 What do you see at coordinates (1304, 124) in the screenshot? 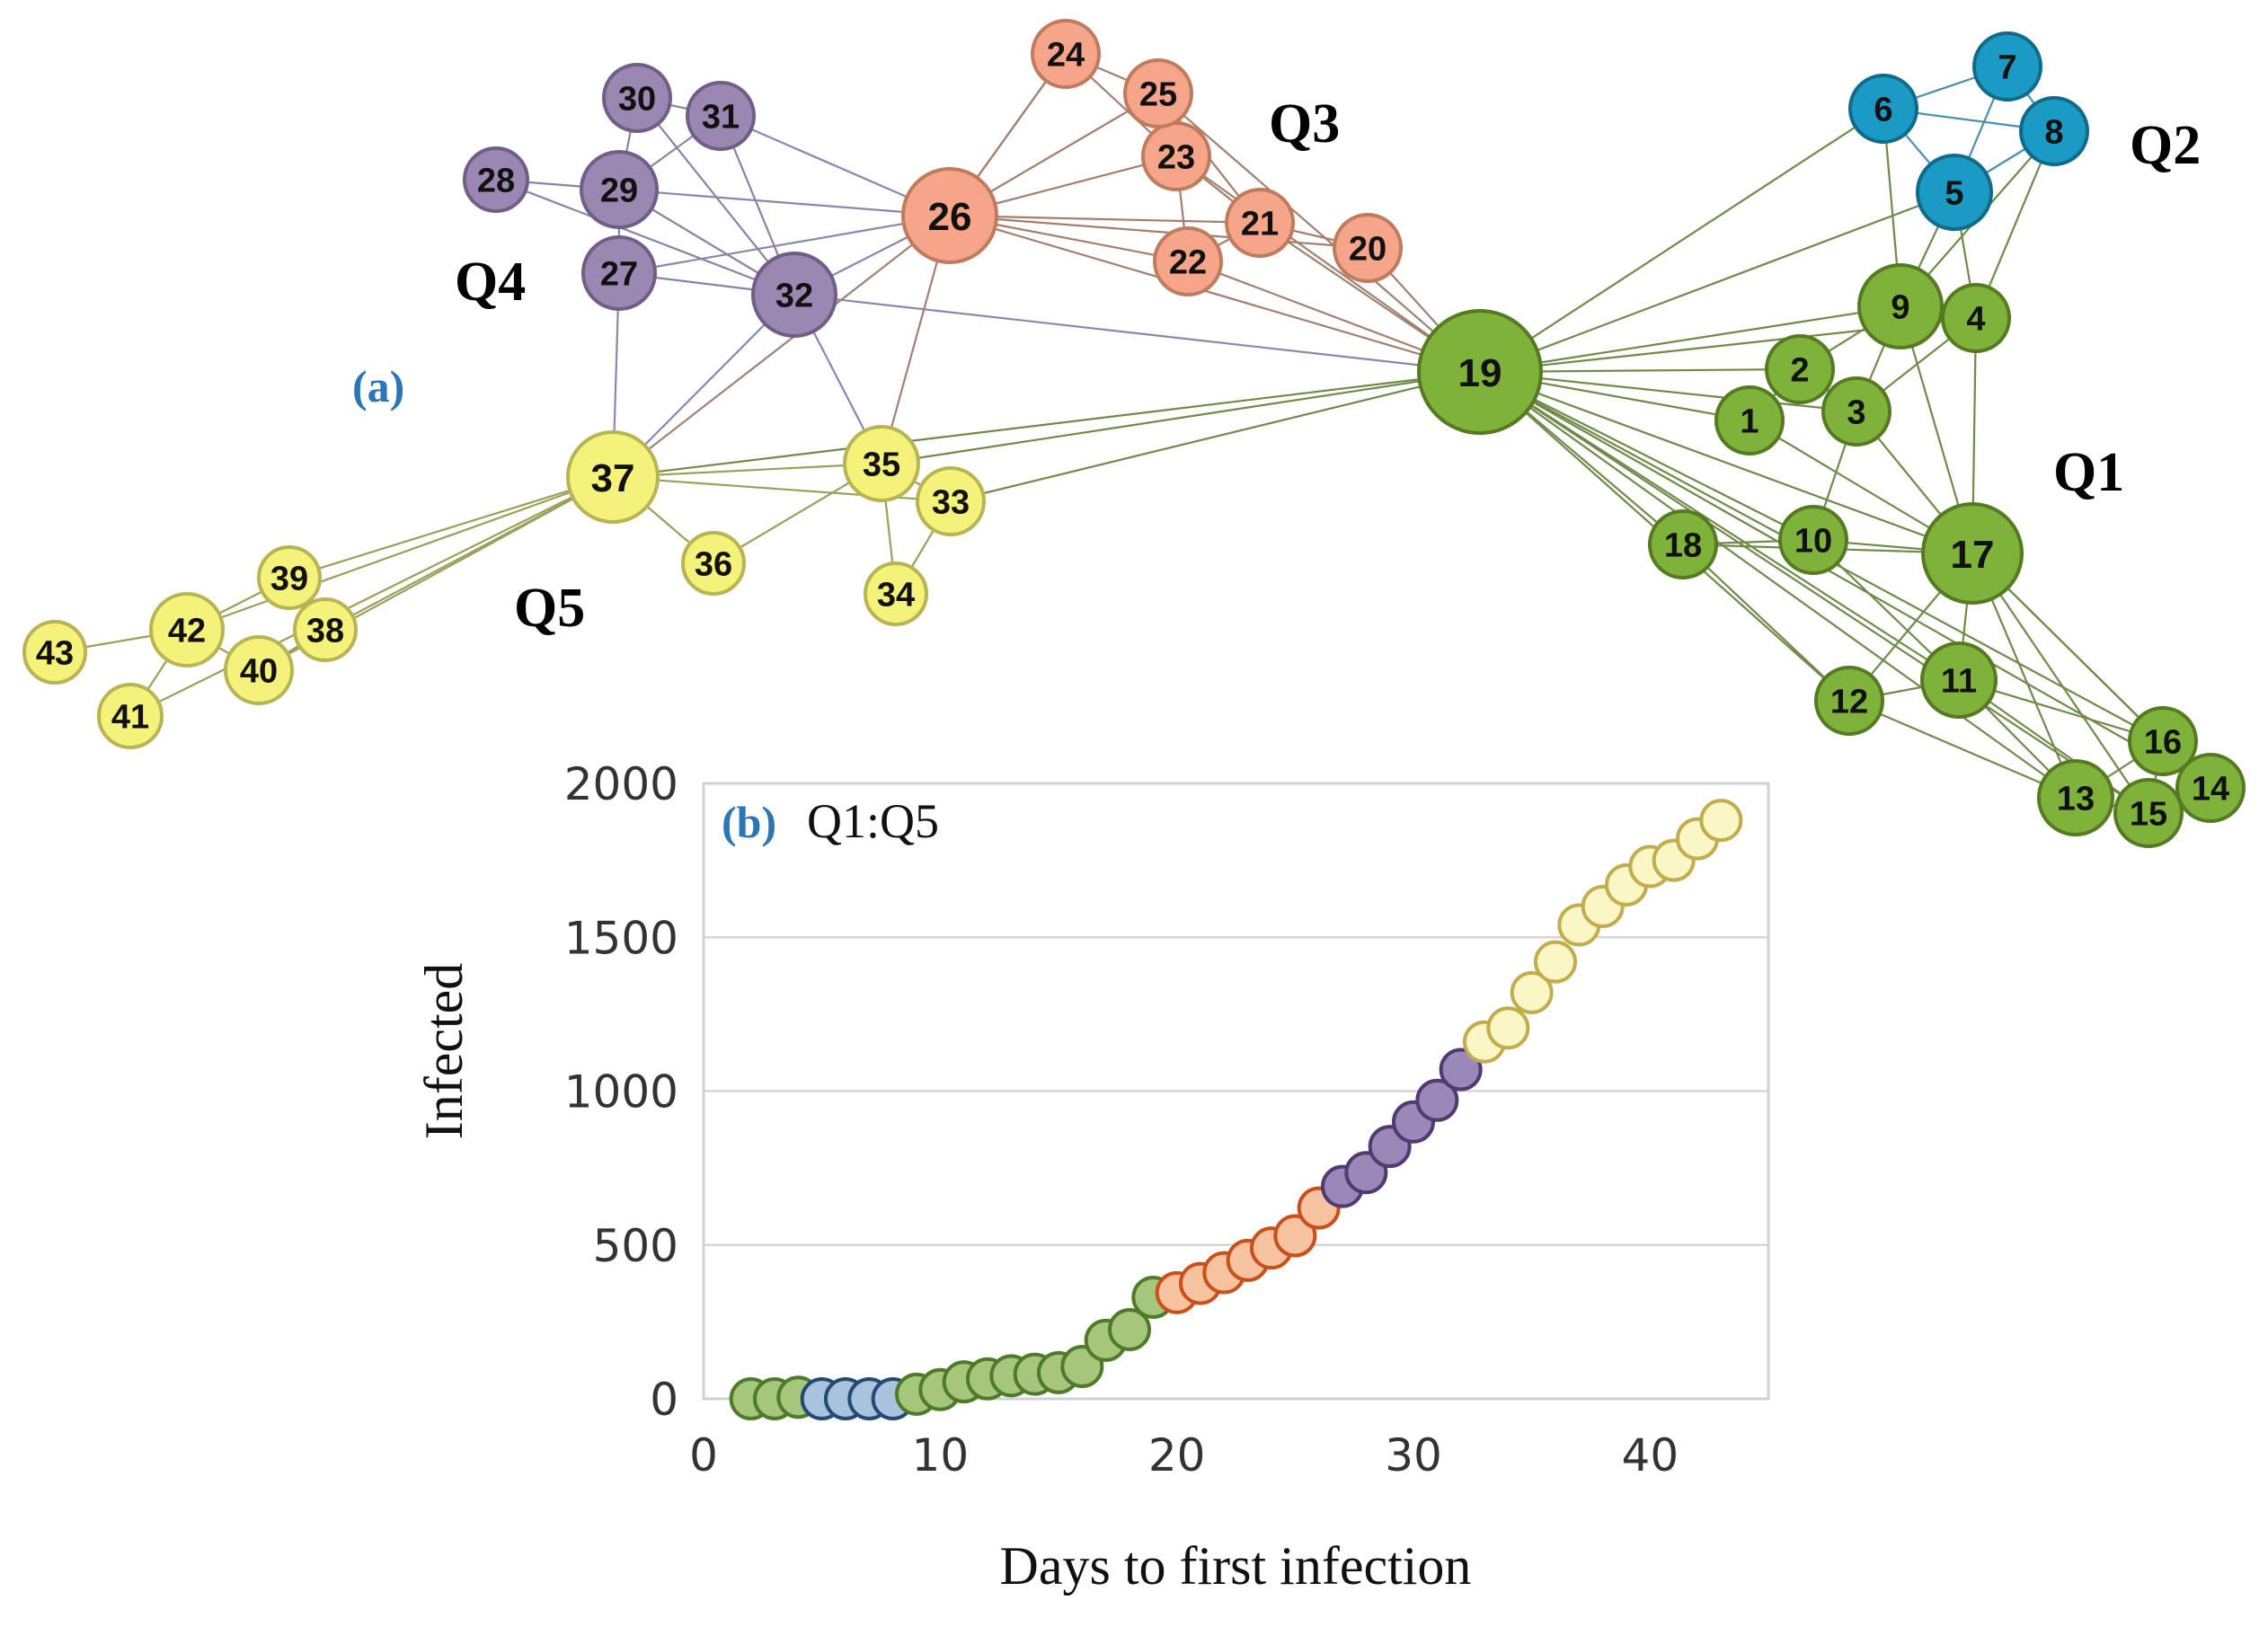
I see `group-label-q3: Q3` at bounding box center [1304, 124].